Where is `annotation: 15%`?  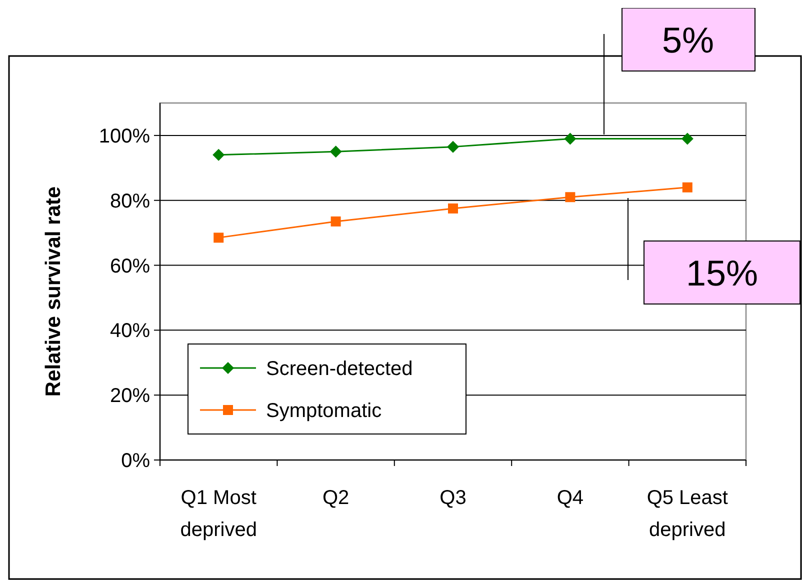 annotation: 15% is located at coordinates (722, 273).